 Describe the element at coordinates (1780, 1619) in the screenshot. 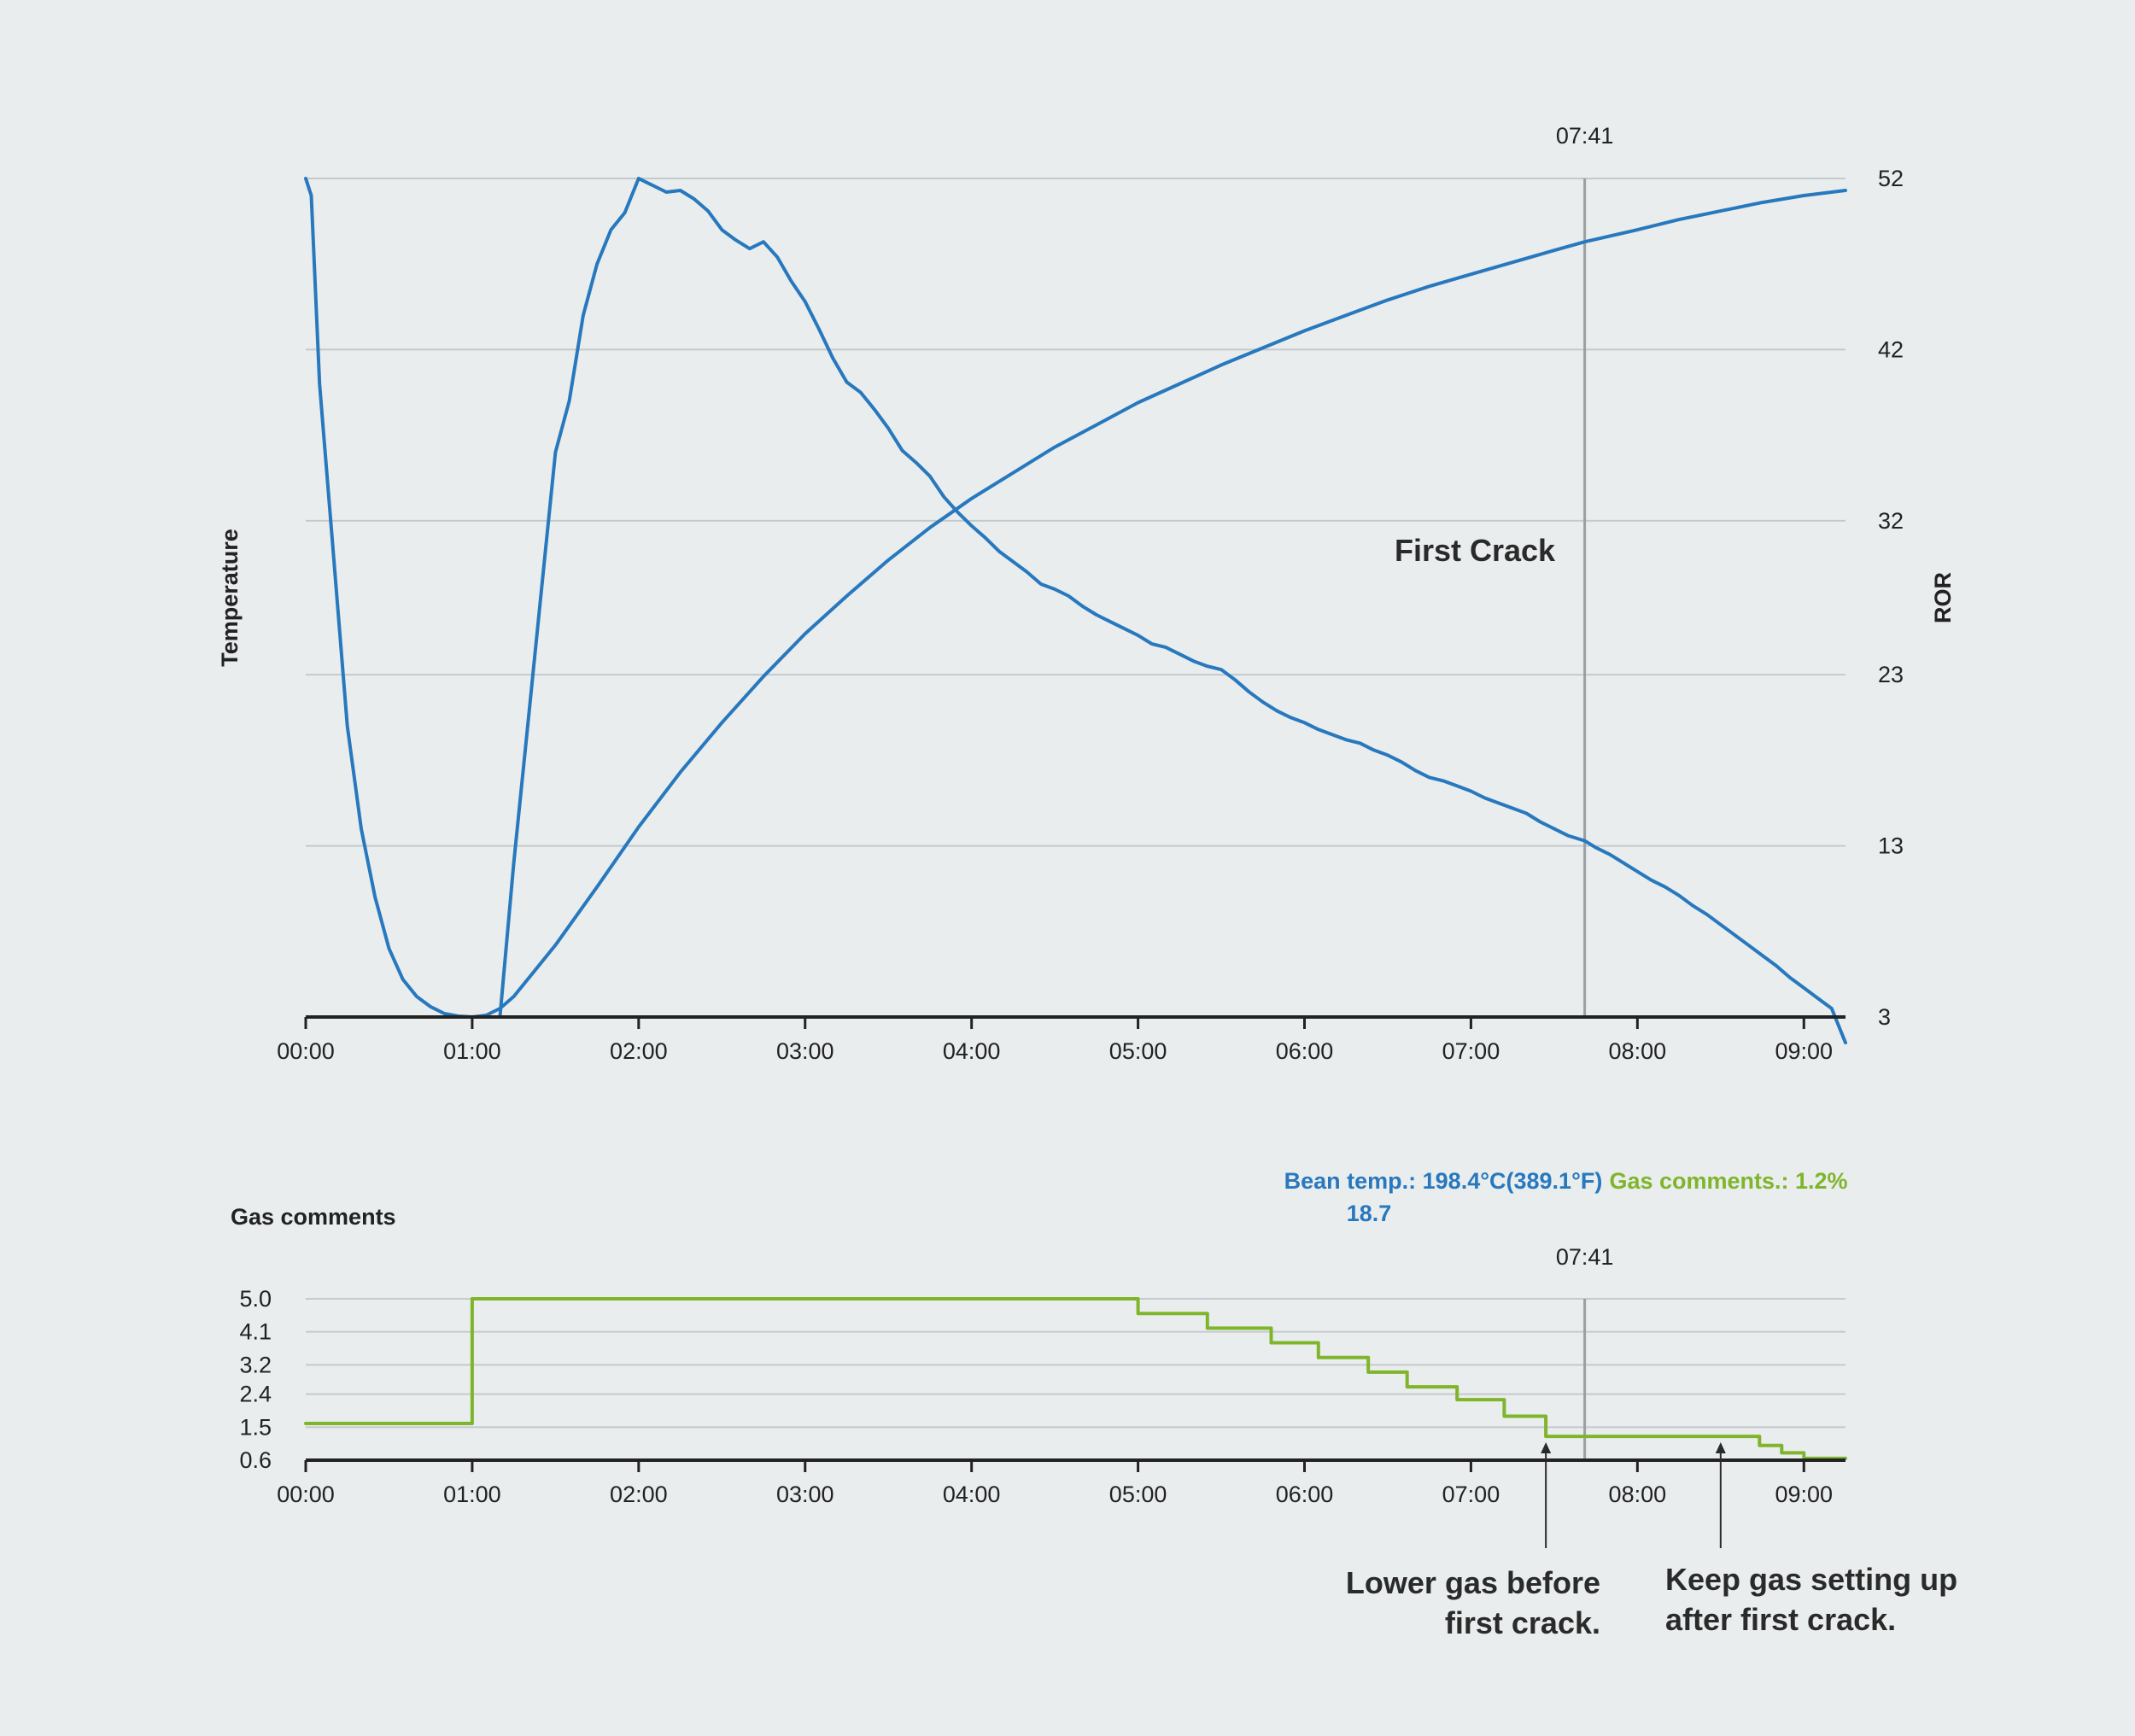

I see `annotation-text-line: after first crack.` at that location.